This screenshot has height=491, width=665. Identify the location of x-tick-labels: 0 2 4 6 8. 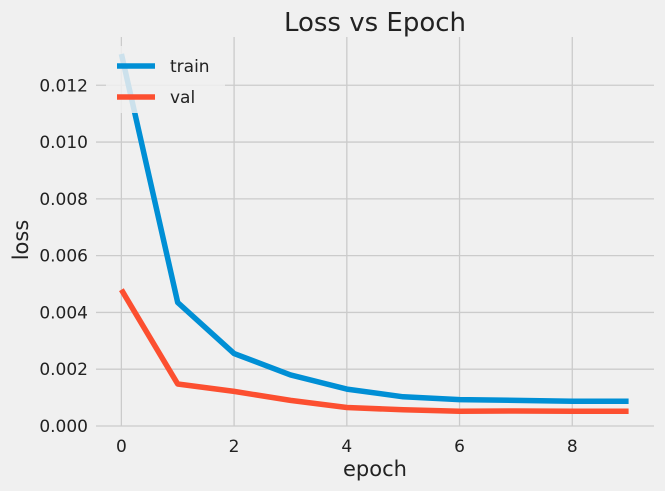
(347, 447).